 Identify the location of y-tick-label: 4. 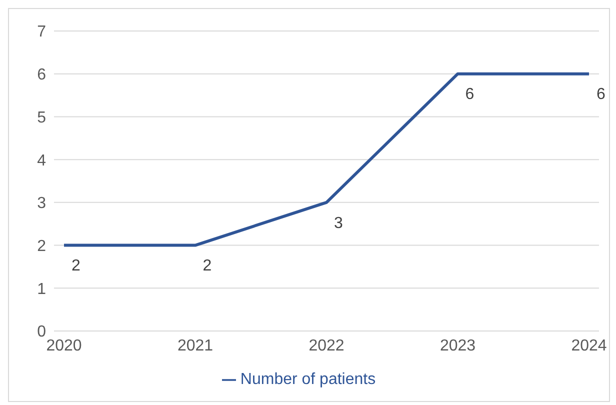
(41, 161).